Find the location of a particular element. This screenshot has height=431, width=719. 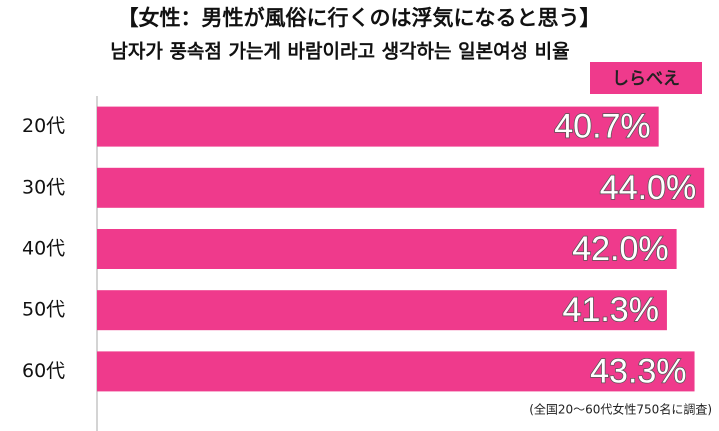

value-label: 42.0% is located at coordinates (620, 249).